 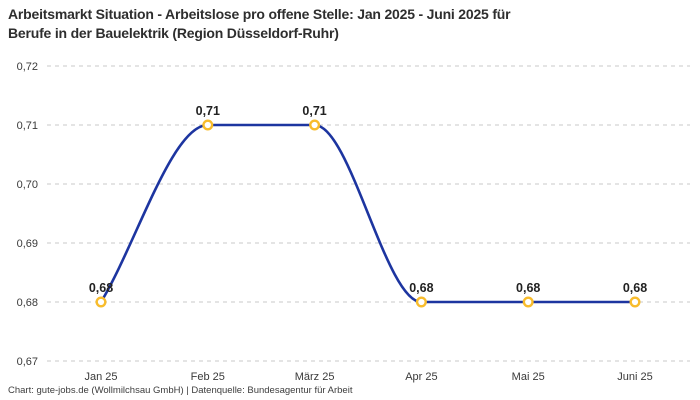 I want to click on y-tick-label: 0,69, so click(x=27, y=244).